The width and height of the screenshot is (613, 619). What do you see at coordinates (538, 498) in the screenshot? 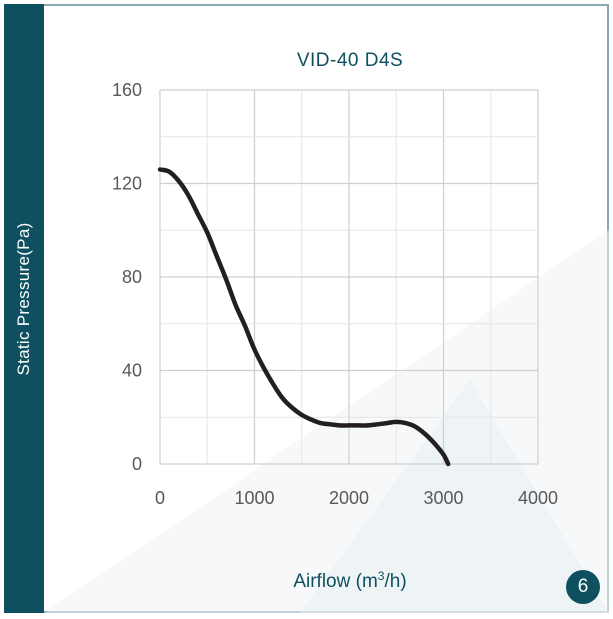
I see `x-tick-label: 4000` at bounding box center [538, 498].